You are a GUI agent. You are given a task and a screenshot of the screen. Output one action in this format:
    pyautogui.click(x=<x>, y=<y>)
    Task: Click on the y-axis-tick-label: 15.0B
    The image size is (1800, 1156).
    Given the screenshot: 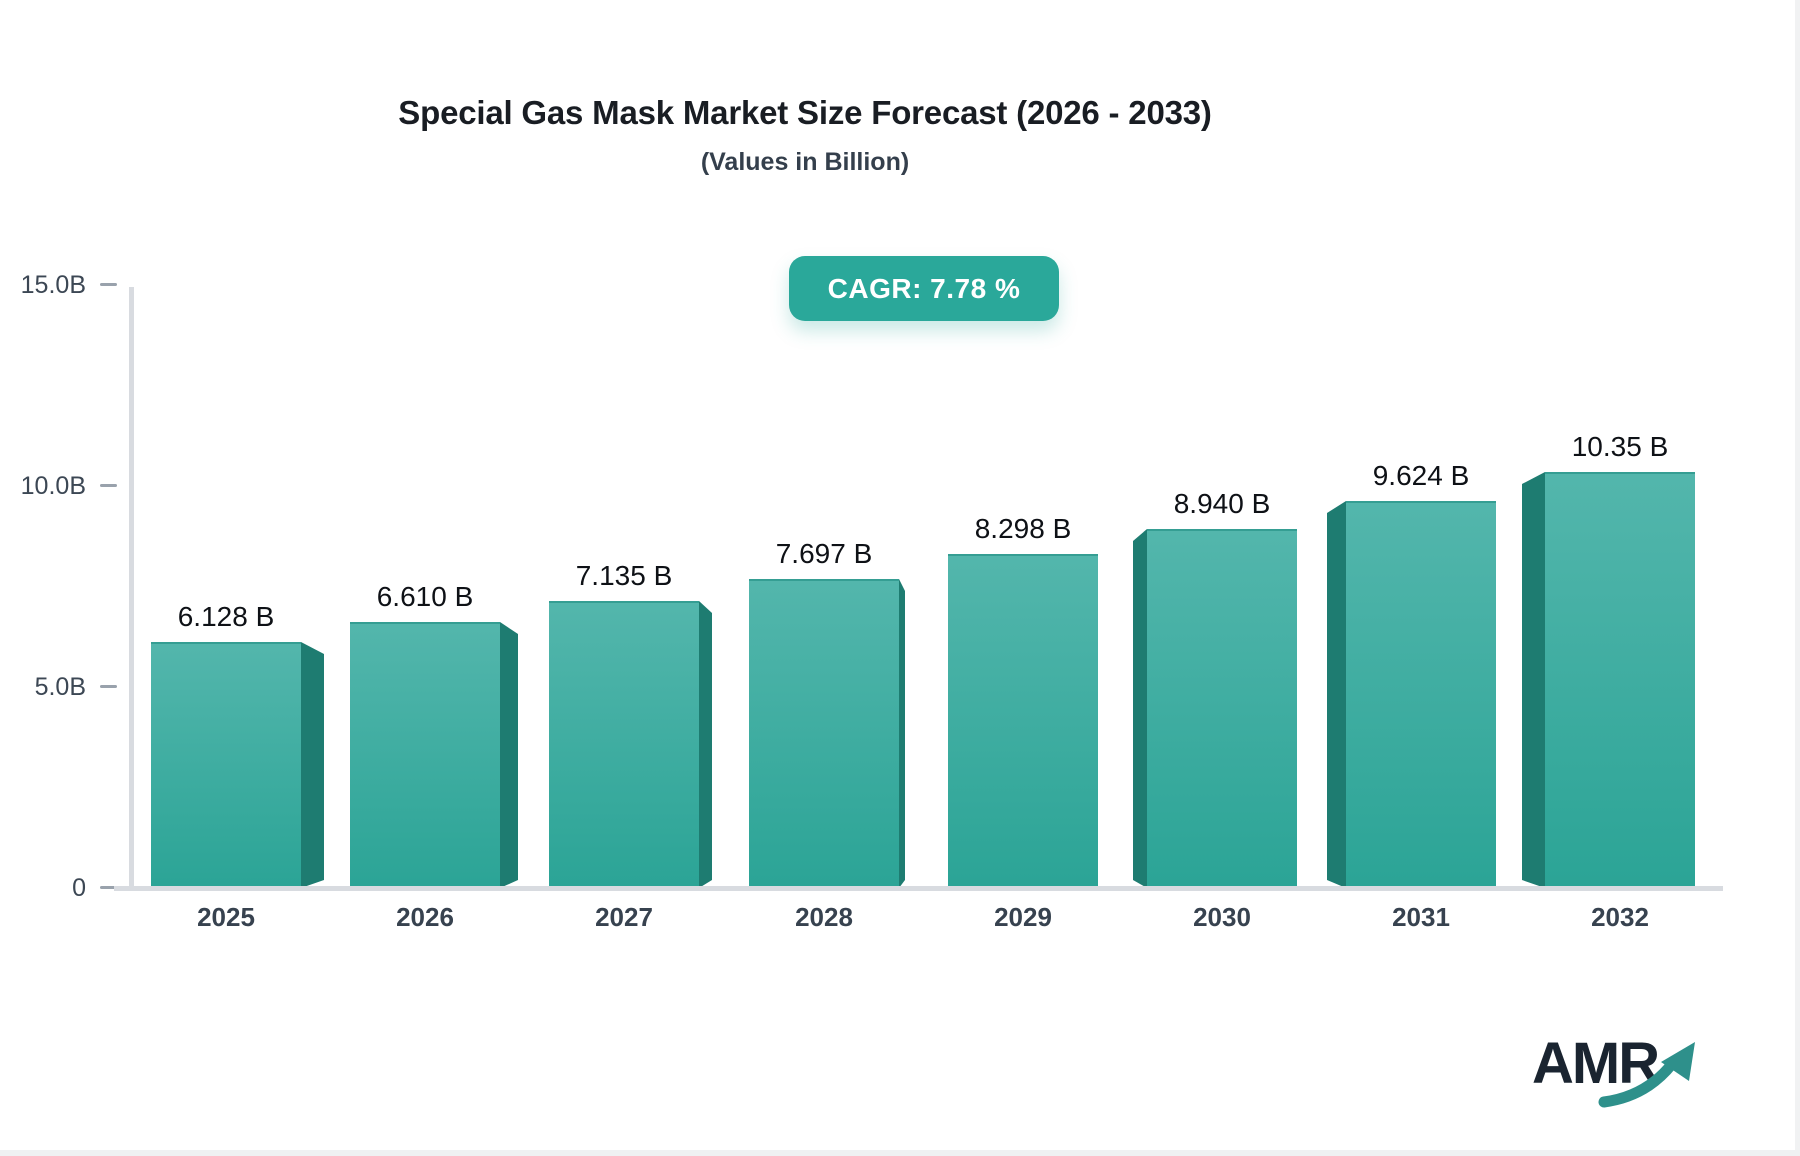 What is the action you would take?
    pyautogui.click(x=53, y=285)
    